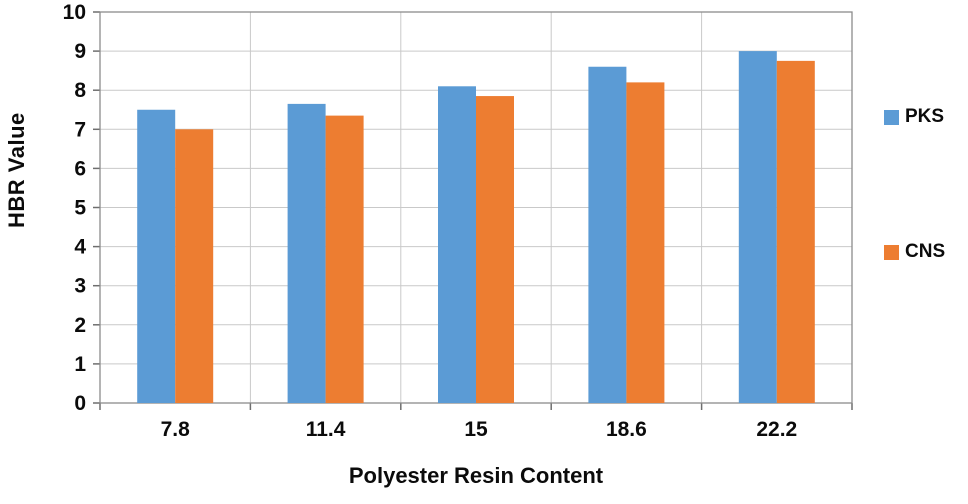 Image resolution: width=968 pixels, height=504 pixels. I want to click on pks-swatch-icon, so click(891, 117).